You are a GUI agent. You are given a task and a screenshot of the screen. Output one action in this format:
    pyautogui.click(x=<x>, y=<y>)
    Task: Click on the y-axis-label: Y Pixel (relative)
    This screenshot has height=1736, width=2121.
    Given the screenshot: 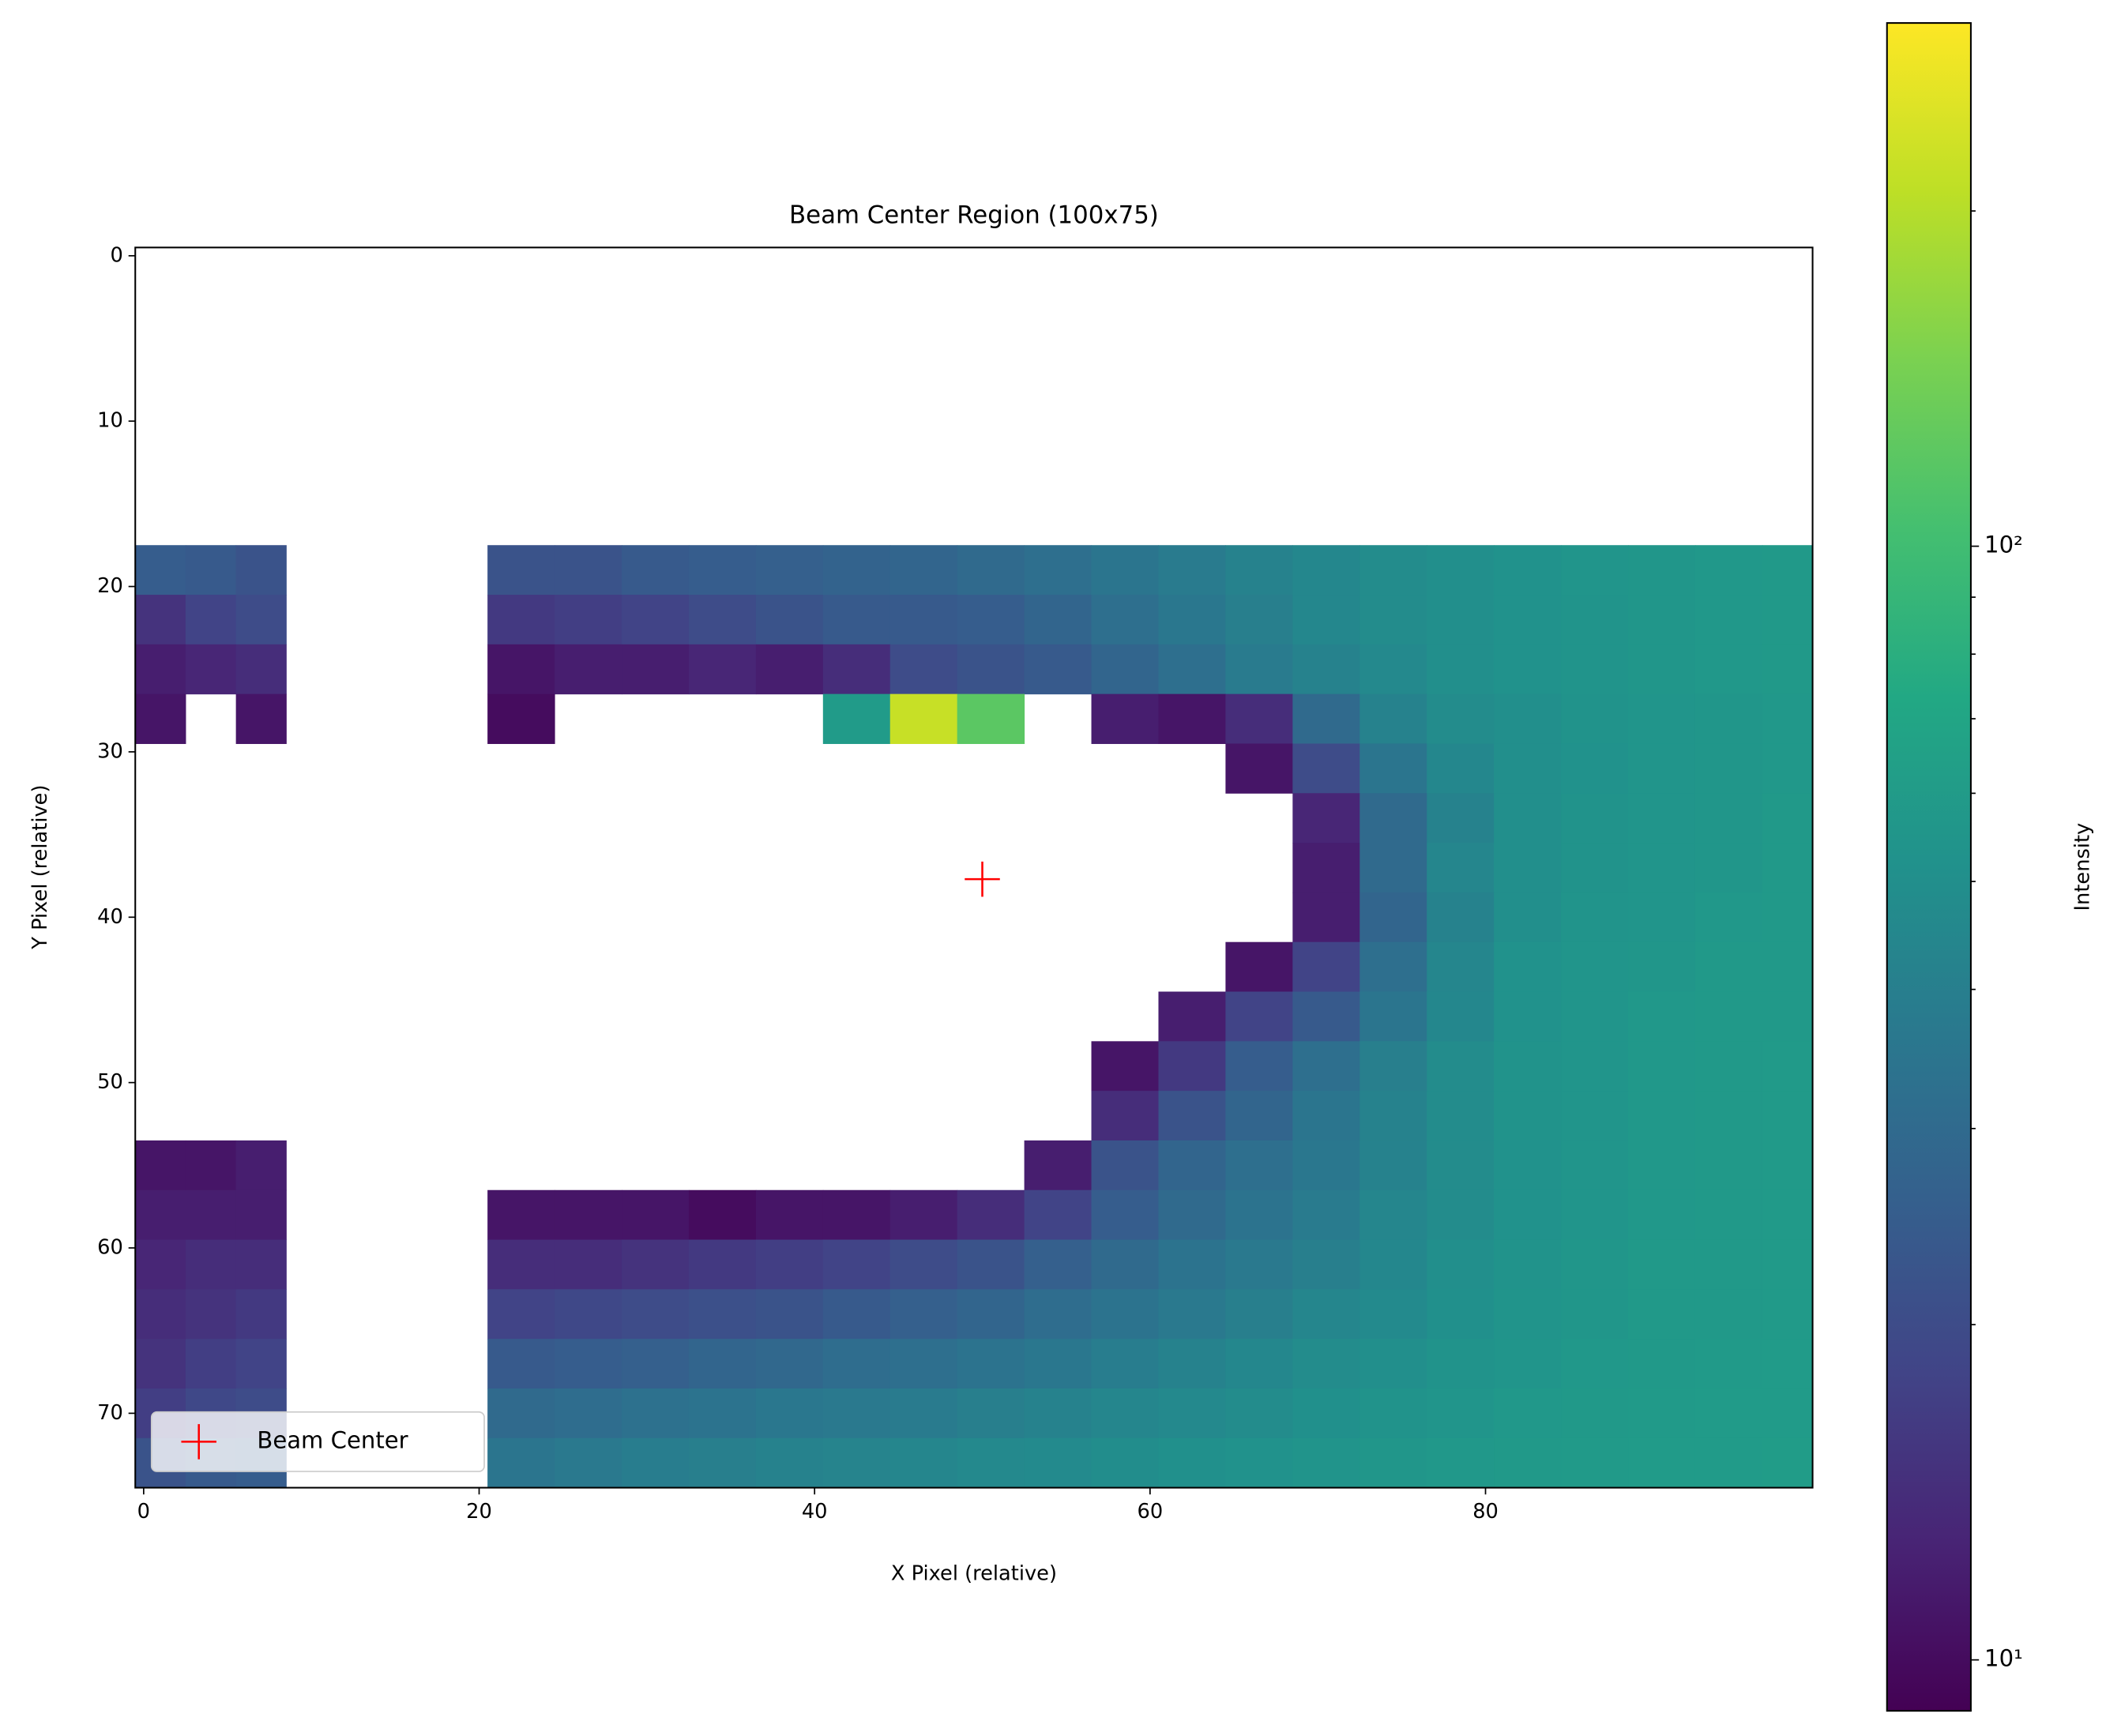 What is the action you would take?
    pyautogui.click(x=40, y=868)
    